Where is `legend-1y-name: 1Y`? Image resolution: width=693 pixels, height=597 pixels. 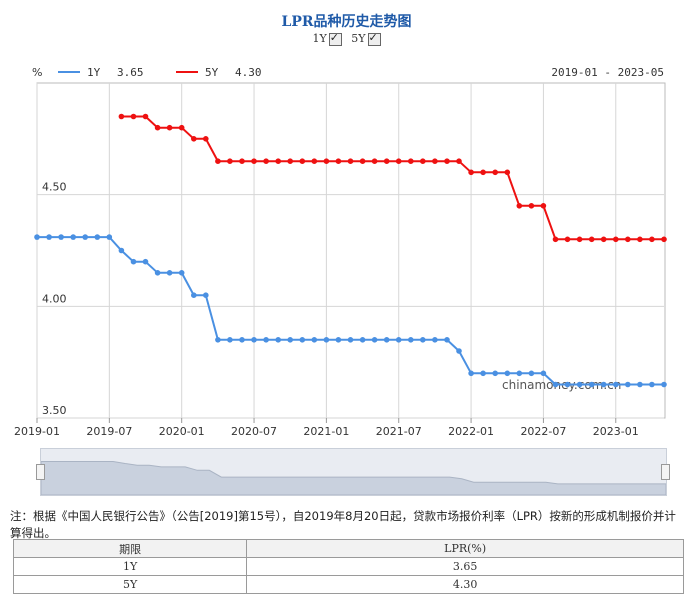
legend-1y-name: 1Y is located at coordinates (94, 72).